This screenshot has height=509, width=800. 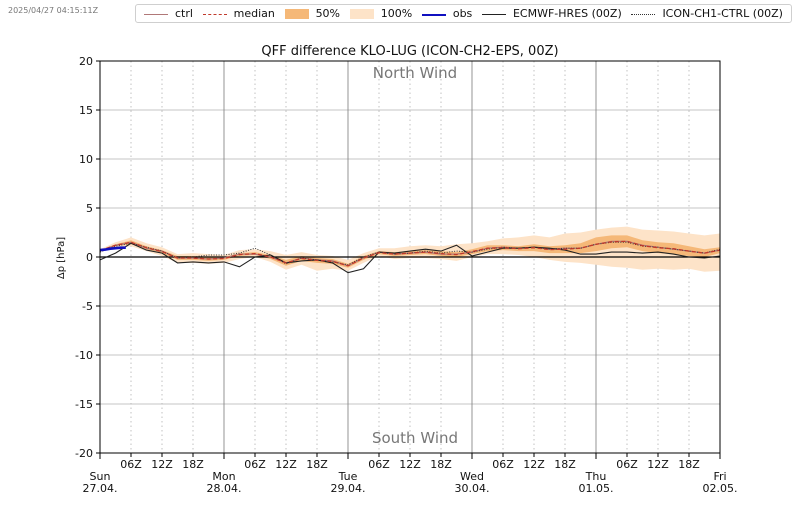 I want to click on legend-item-ecmwf-hres-00z: ECMWF-HRES (00Z), so click(x=551, y=13).